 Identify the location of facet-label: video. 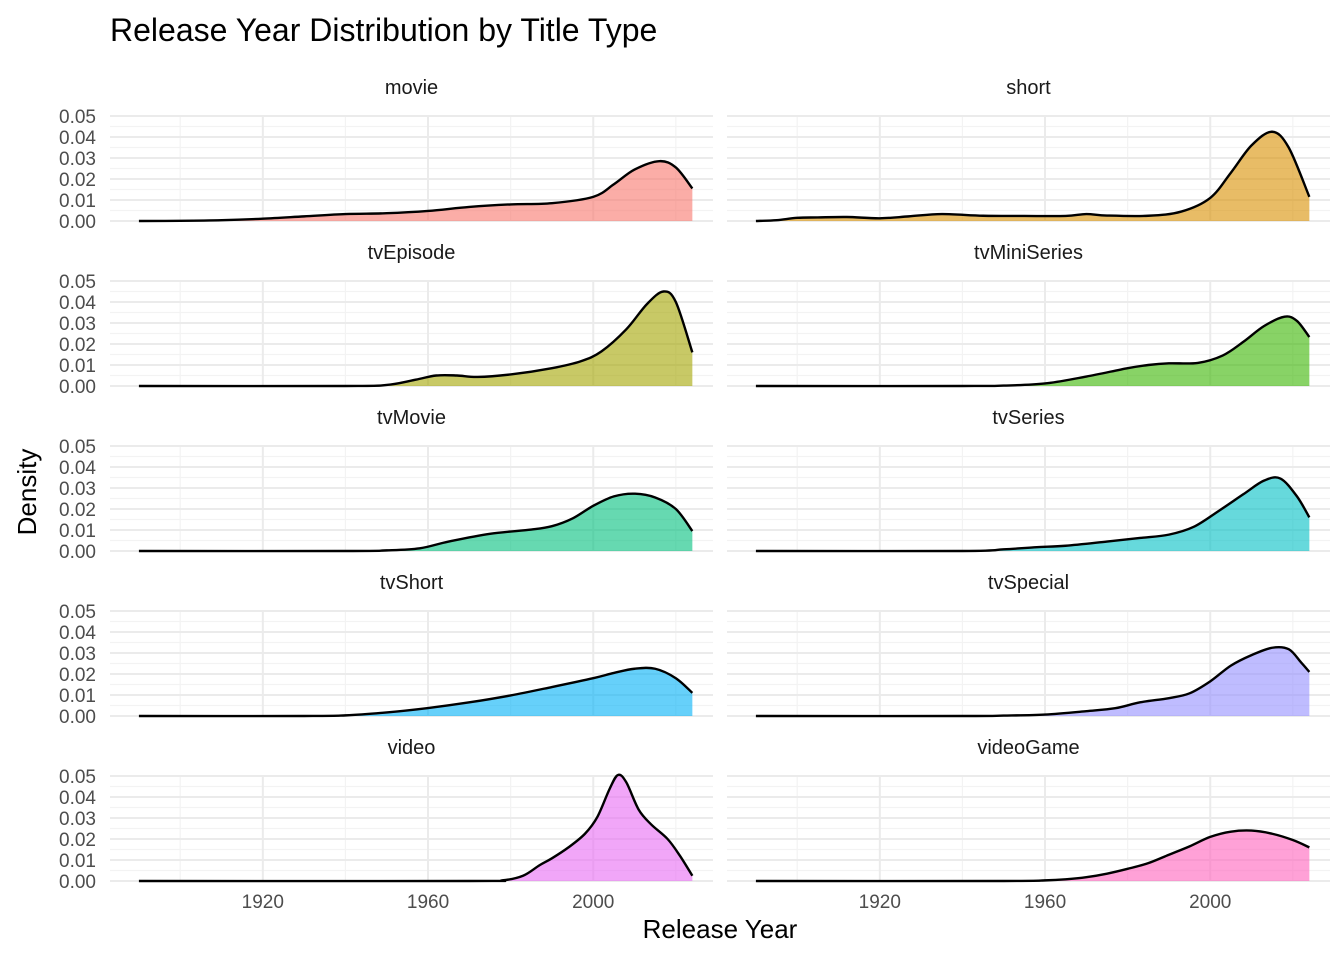
(412, 748).